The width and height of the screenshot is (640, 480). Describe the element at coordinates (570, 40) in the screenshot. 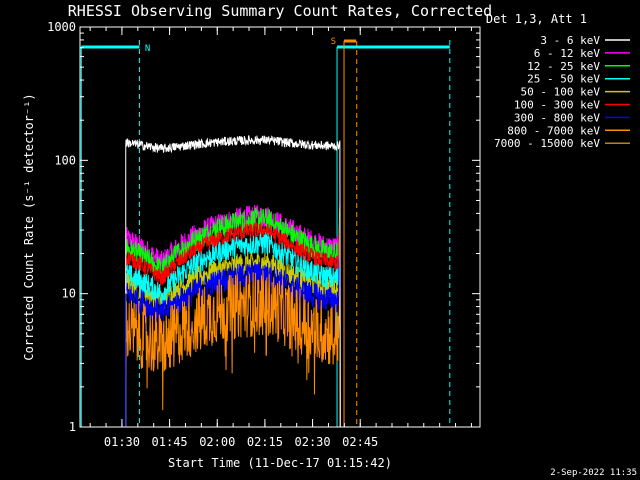

I see `legend-label: 3 - 6 keV` at that location.